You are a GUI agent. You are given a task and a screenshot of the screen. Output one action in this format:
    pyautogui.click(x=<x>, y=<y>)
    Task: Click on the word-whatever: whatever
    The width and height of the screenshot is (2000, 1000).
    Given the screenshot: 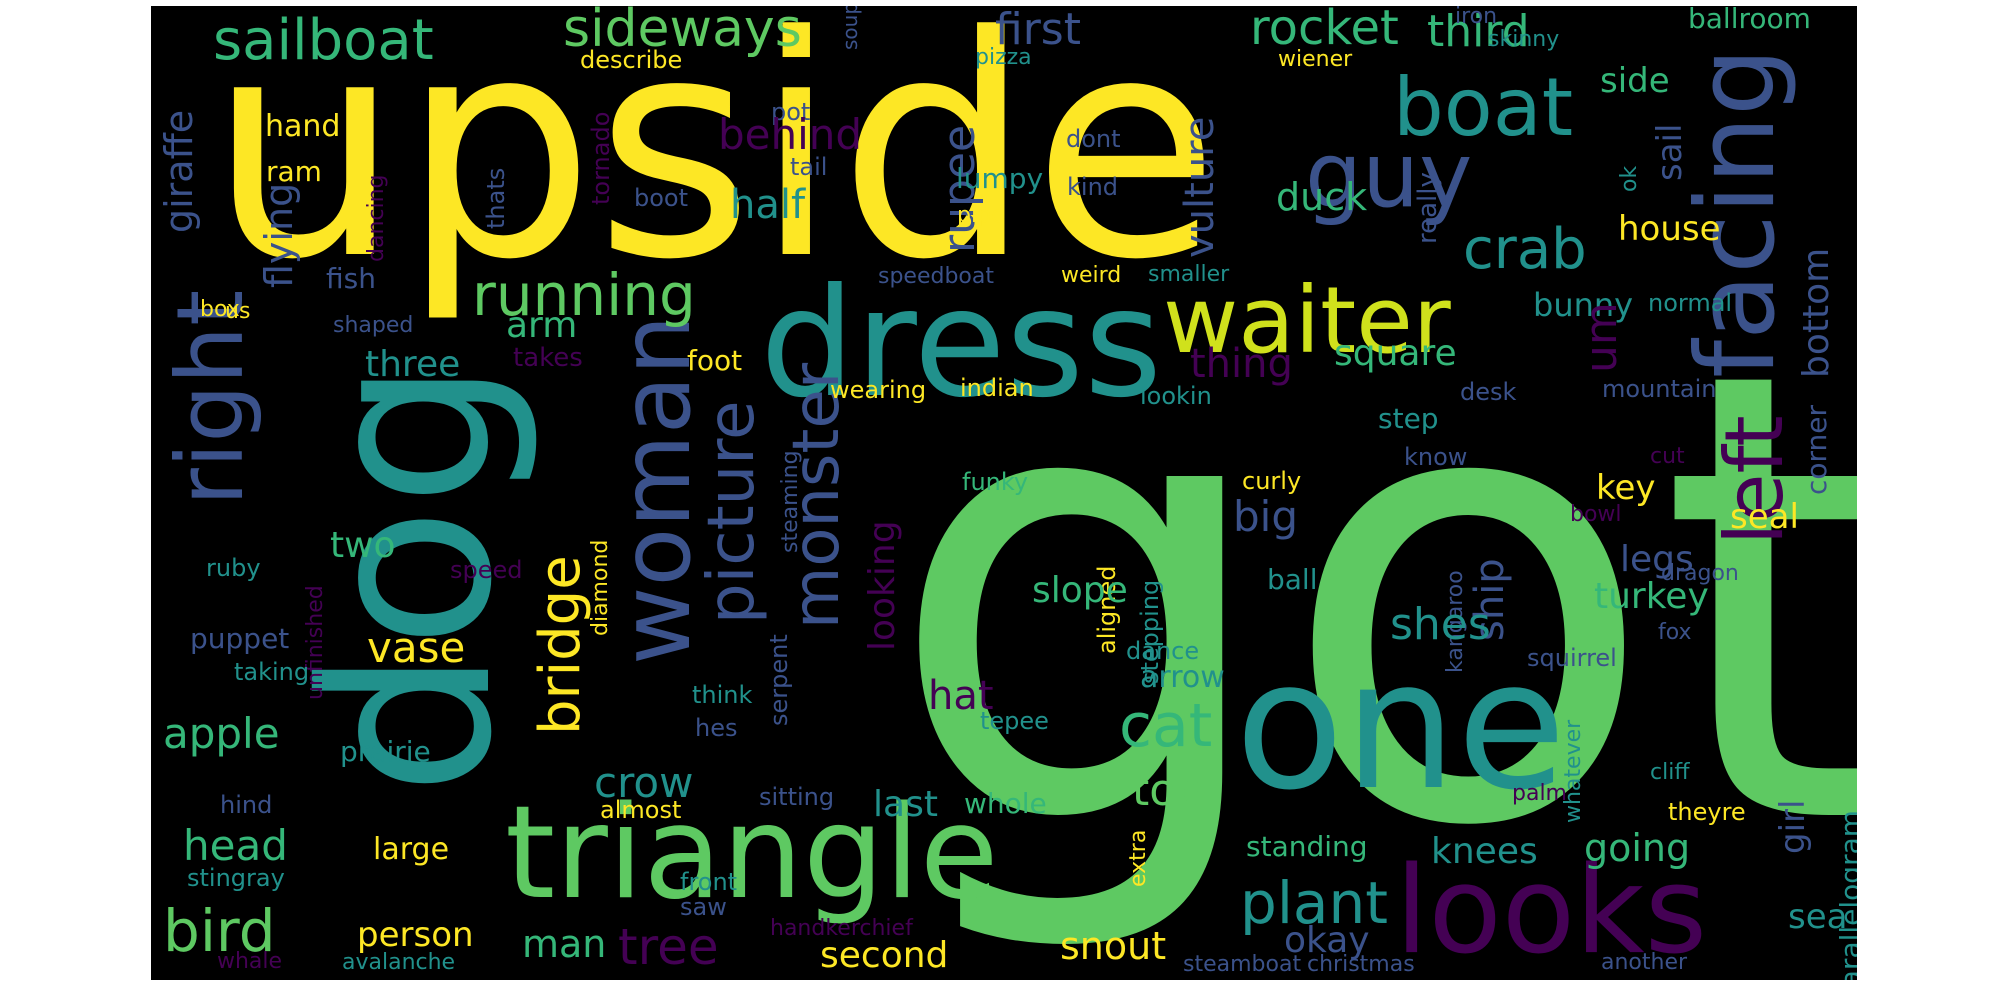 What is the action you would take?
    pyautogui.click(x=1573, y=771)
    